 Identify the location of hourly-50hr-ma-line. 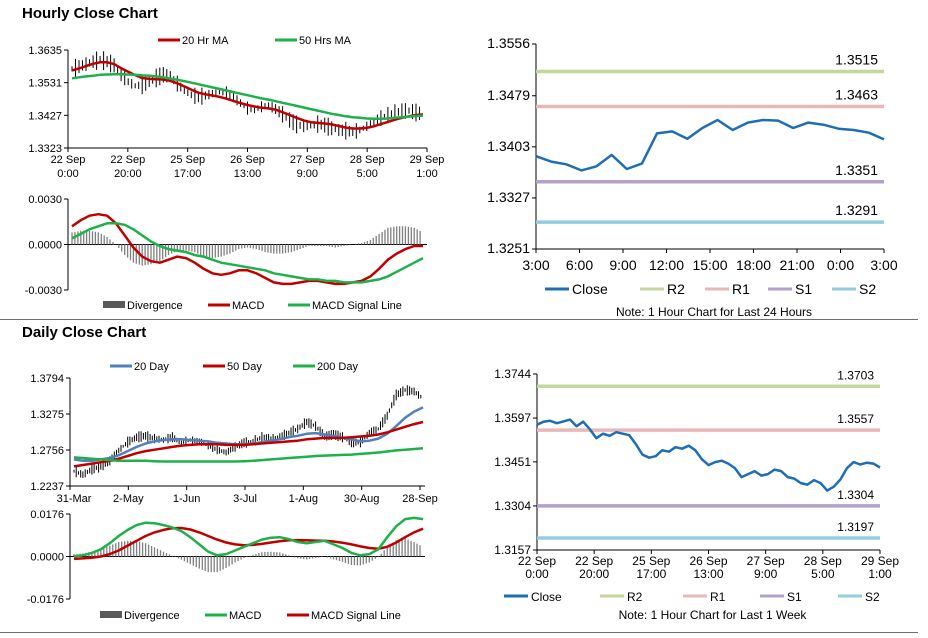
(247, 96).